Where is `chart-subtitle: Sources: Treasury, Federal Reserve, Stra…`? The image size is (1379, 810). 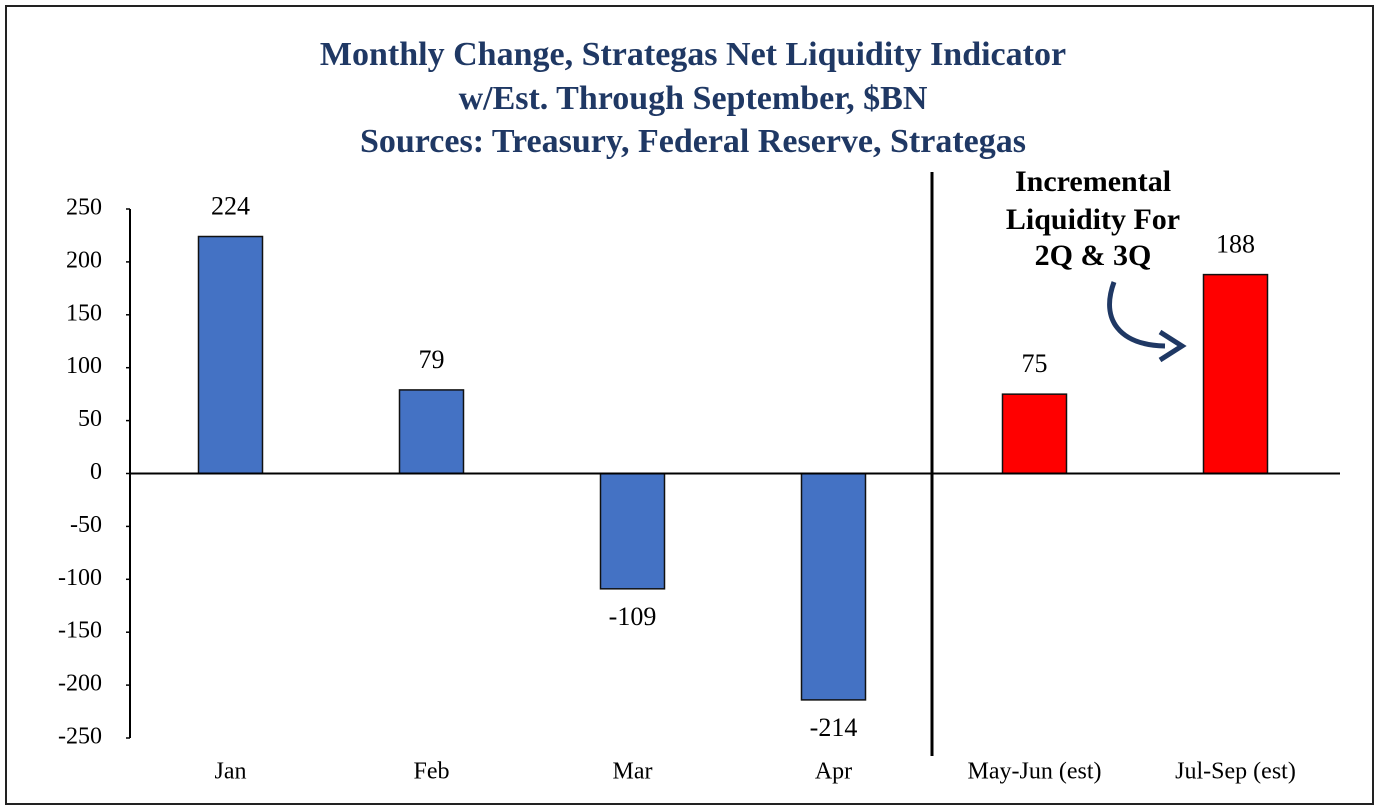
chart-subtitle: Sources: Treasury, Federal Reserve, Stra… is located at coordinates (693, 141).